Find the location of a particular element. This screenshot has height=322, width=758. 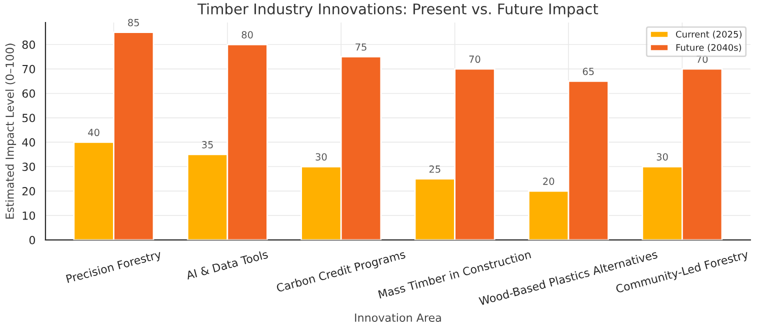

data-label: 20 is located at coordinates (548, 181).